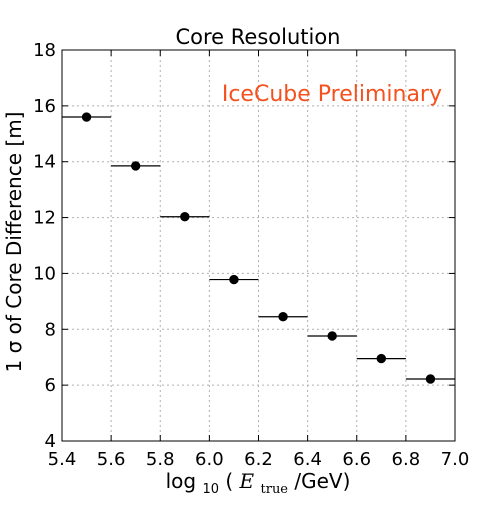 The height and width of the screenshot is (508, 504). What do you see at coordinates (307, 459) in the screenshot?
I see `x-tick-label: 6.4` at bounding box center [307, 459].